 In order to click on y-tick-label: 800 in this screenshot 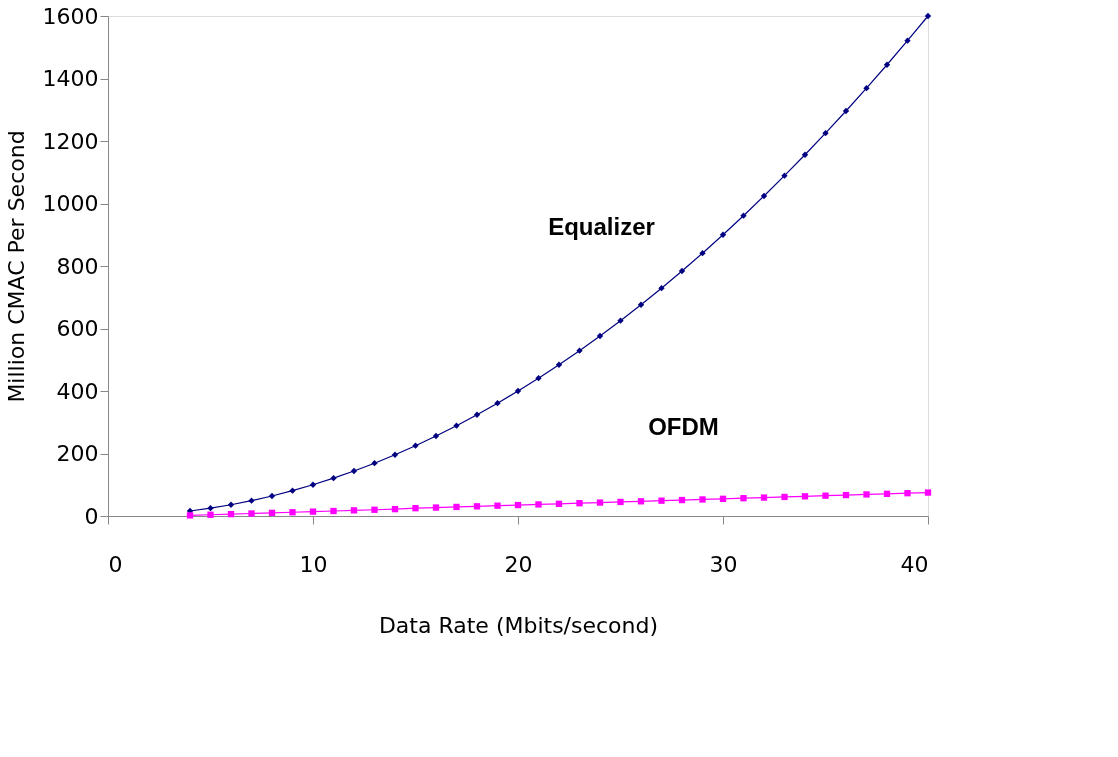, I will do `click(77, 266)`.